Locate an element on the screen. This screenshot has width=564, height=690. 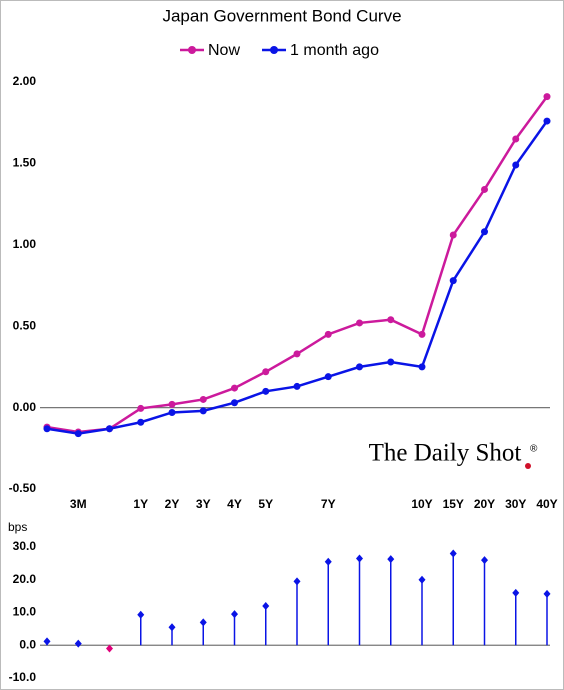
x-tick-label: 3Y is located at coordinates (203, 504).